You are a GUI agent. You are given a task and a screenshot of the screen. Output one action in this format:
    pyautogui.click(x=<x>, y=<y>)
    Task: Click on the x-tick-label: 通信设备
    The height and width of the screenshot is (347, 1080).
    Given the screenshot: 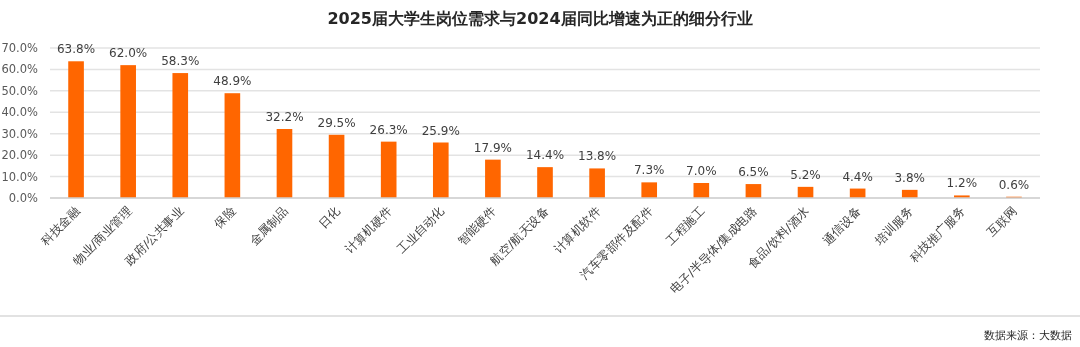 What is the action you would take?
    pyautogui.click(x=841, y=226)
    